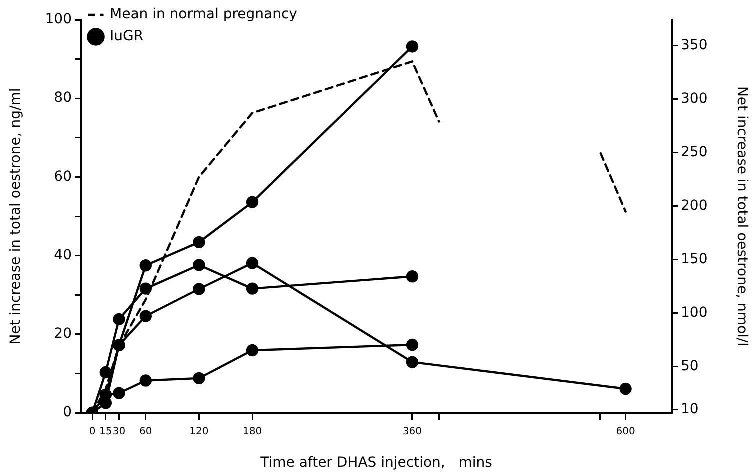 The height and width of the screenshot is (476, 754). Describe the element at coordinates (626, 432) in the screenshot. I see `x-tick-label: 600` at that location.